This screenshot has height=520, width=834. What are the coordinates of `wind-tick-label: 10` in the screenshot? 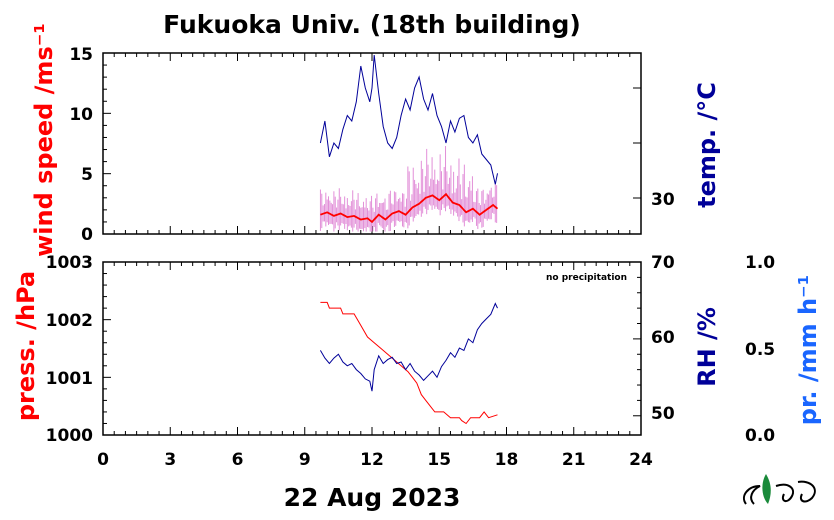 It's located at (81, 115).